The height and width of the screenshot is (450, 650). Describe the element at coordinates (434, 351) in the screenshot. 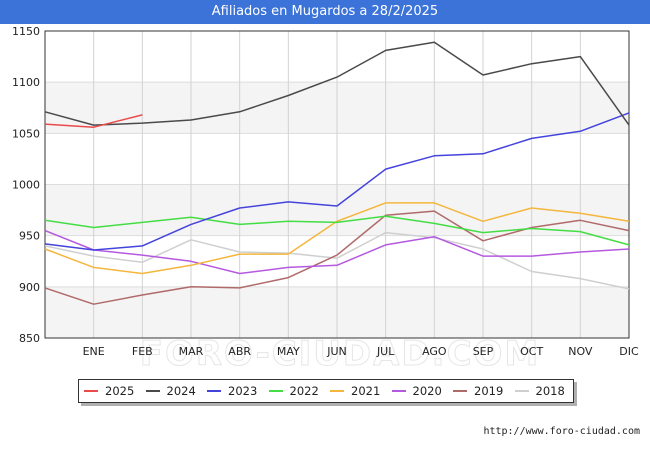

I see `x-tick-label: AGO` at that location.